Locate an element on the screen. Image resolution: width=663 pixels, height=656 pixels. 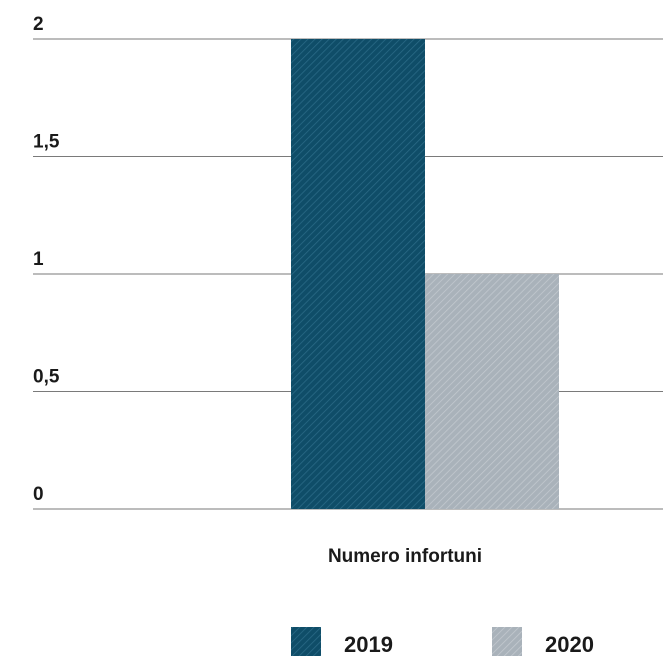
category-labels: Numero infortuni is located at coordinates (405, 556).